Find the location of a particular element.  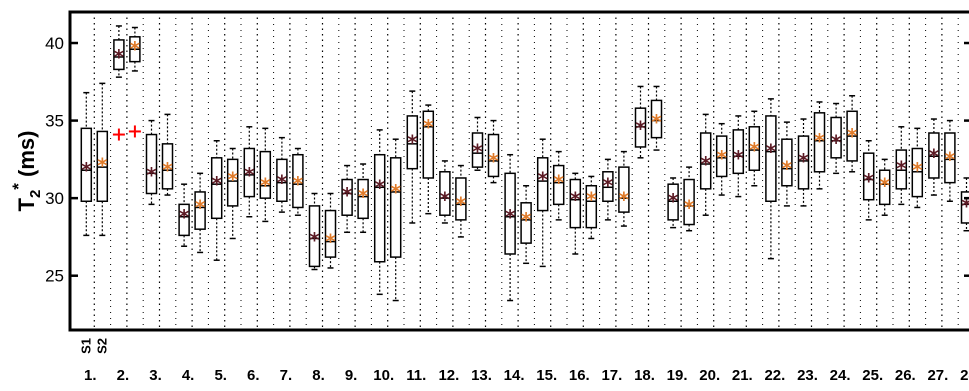

box-s1-25: * is located at coordinates (868, 180).